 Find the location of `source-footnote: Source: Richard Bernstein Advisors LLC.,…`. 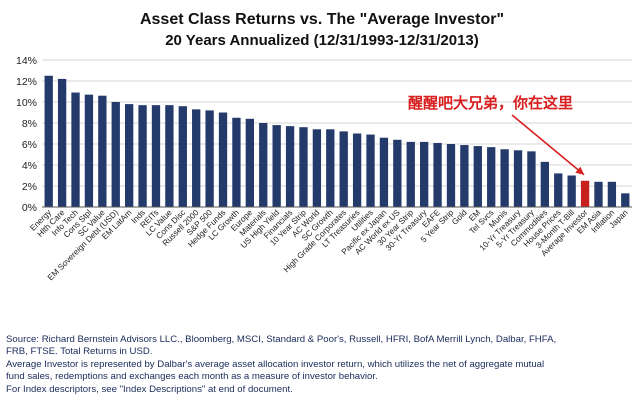

source-footnote: Source: Richard Bernstein Advisors LLC.,… is located at coordinates (322, 365).